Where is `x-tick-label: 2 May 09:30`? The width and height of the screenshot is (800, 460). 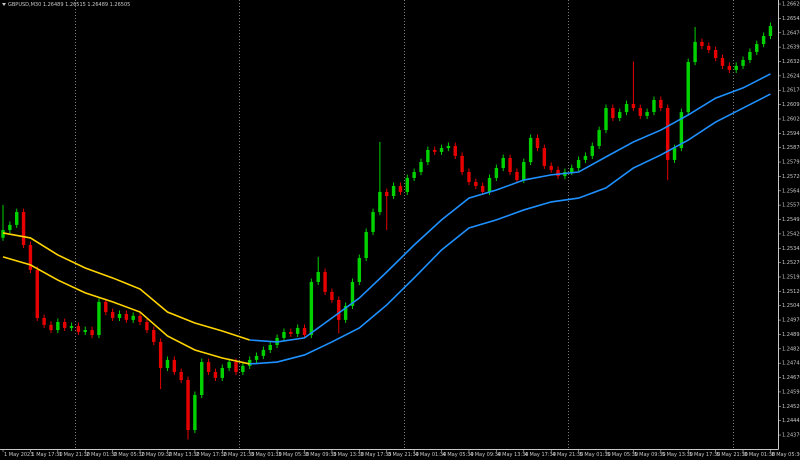
x-tick-label: 2 May 09:30 is located at coordinates (156, 455).